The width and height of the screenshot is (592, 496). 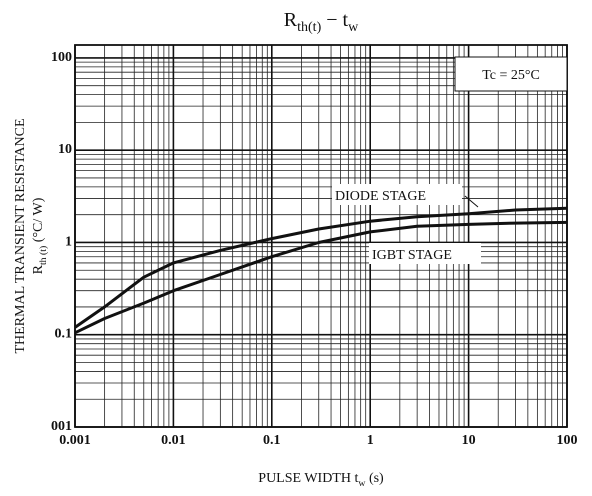 I want to click on x-tick-label: 0.001, so click(x=75, y=440).